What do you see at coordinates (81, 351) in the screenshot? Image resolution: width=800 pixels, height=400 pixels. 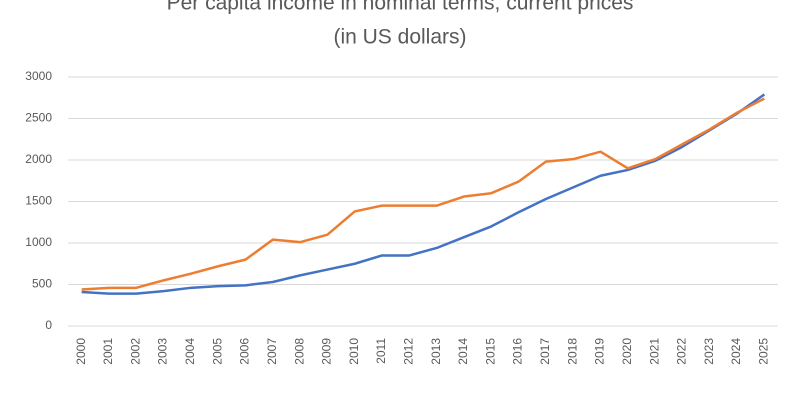 I see `x-tick-label: 2000` at bounding box center [81, 351].